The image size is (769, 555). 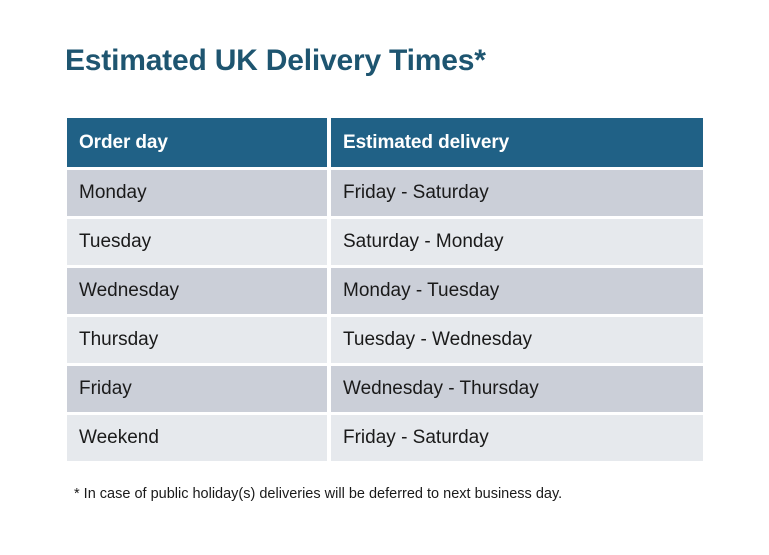 I want to click on cell-order-day: Monday, so click(x=197, y=193).